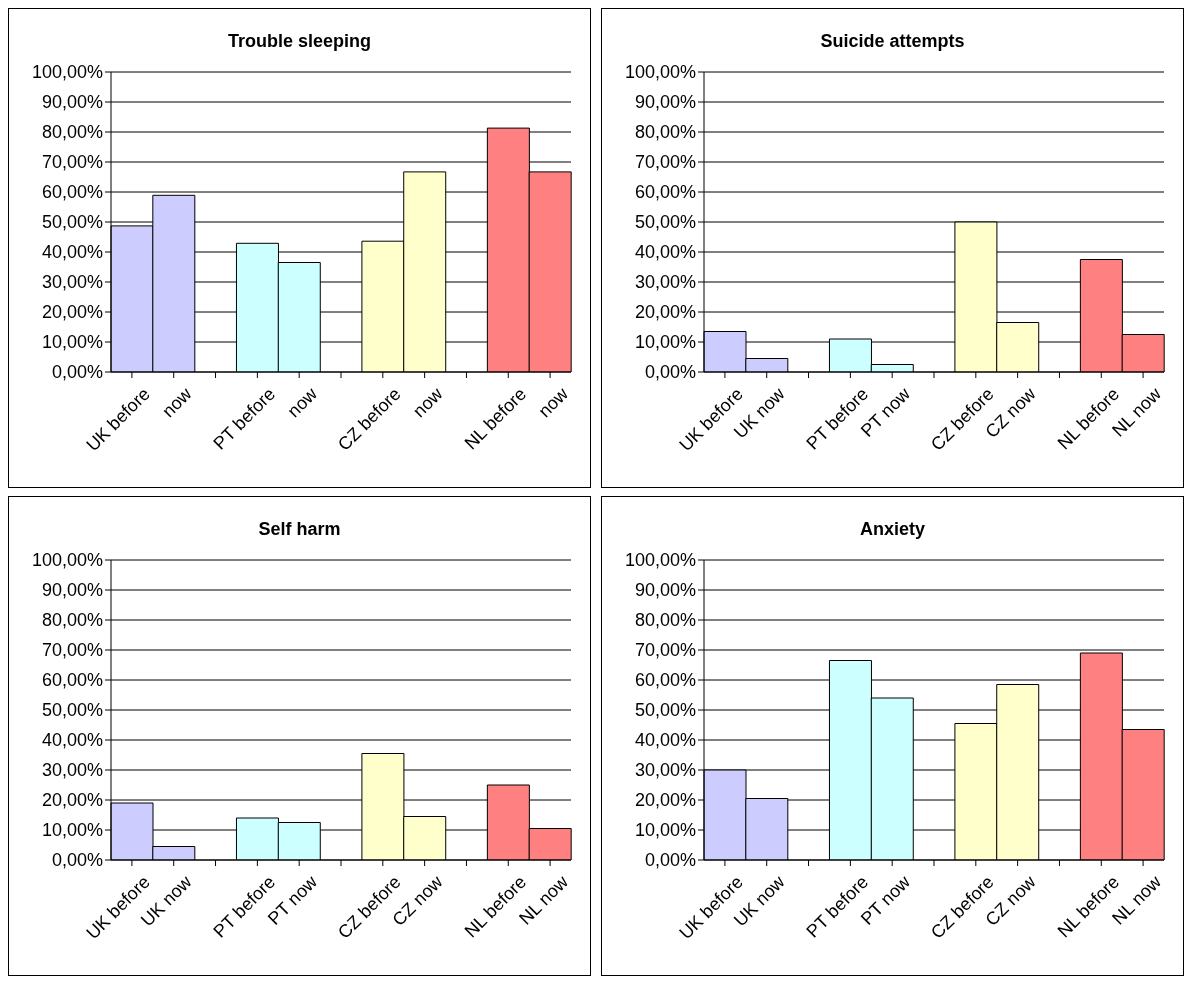  What do you see at coordinates (892, 529) in the screenshot?
I see `chart-title: Anxiety` at bounding box center [892, 529].